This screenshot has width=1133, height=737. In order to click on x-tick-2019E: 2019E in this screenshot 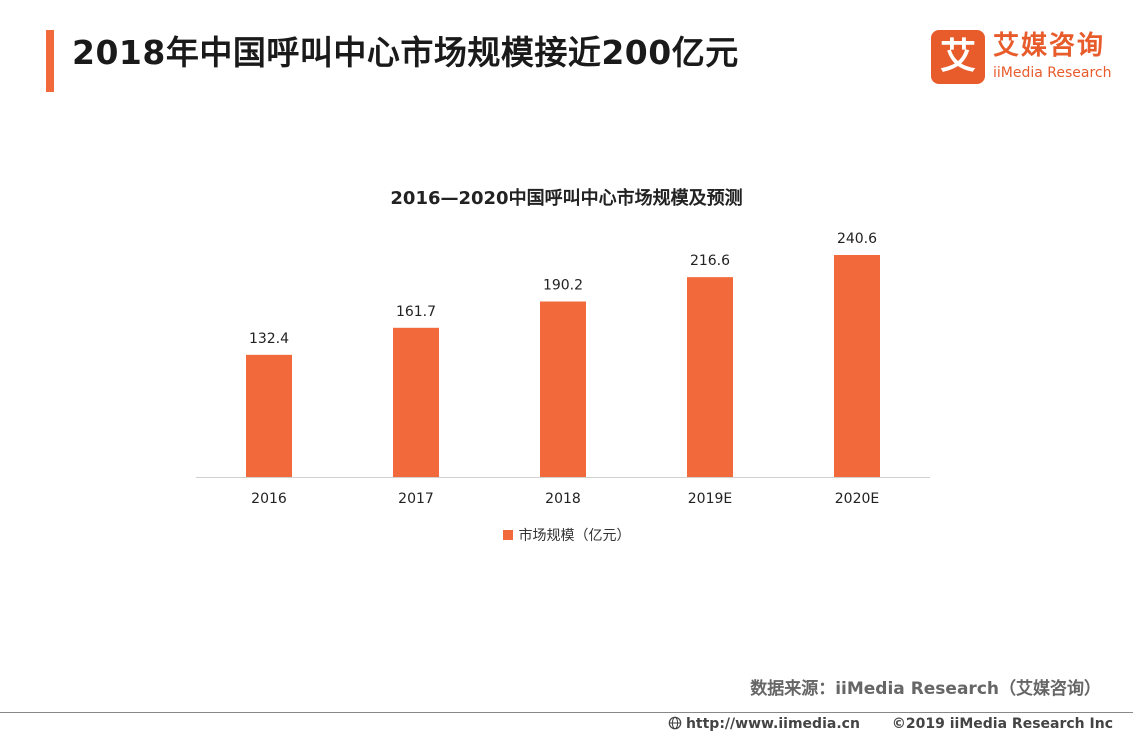, I will do `click(710, 499)`.